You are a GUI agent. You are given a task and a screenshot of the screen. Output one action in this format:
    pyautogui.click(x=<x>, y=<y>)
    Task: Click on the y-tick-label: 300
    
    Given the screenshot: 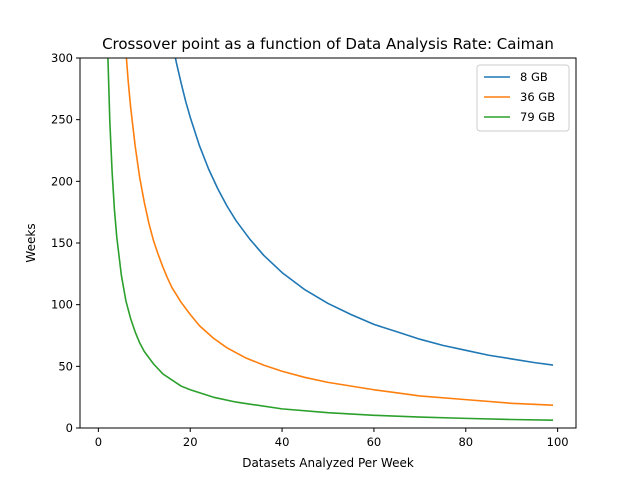 What is the action you would take?
    pyautogui.click(x=62, y=58)
    